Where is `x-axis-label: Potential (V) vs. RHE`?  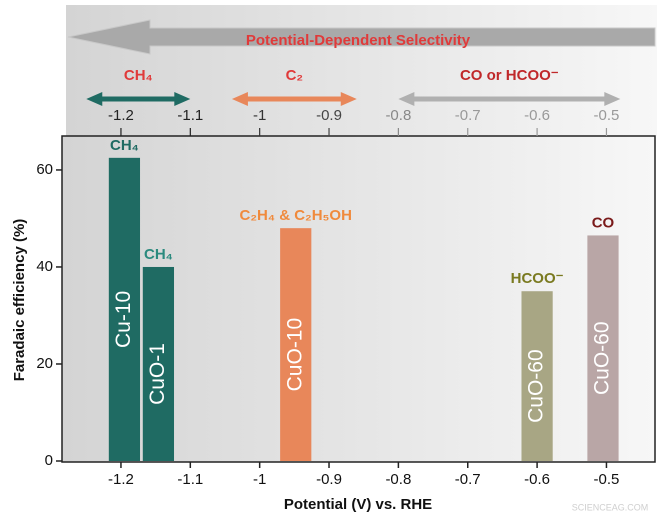 x-axis-label: Potential (V) vs. RHE is located at coordinates (358, 504).